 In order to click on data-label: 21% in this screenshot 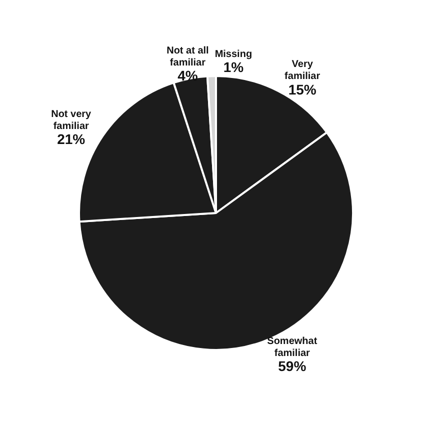, I will do `click(71, 138)`.